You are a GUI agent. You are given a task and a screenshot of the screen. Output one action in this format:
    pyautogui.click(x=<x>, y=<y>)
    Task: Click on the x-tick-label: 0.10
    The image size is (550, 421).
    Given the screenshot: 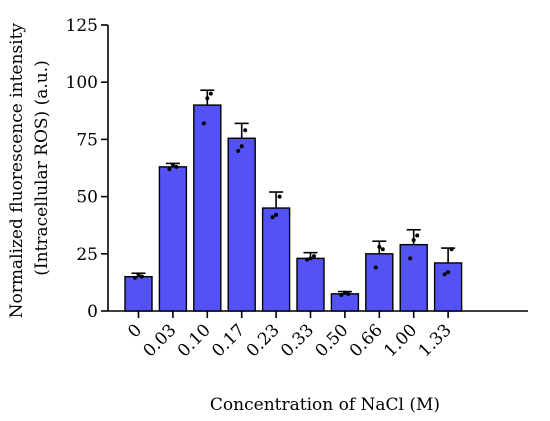 What is the action you would take?
    pyautogui.click(x=194, y=340)
    